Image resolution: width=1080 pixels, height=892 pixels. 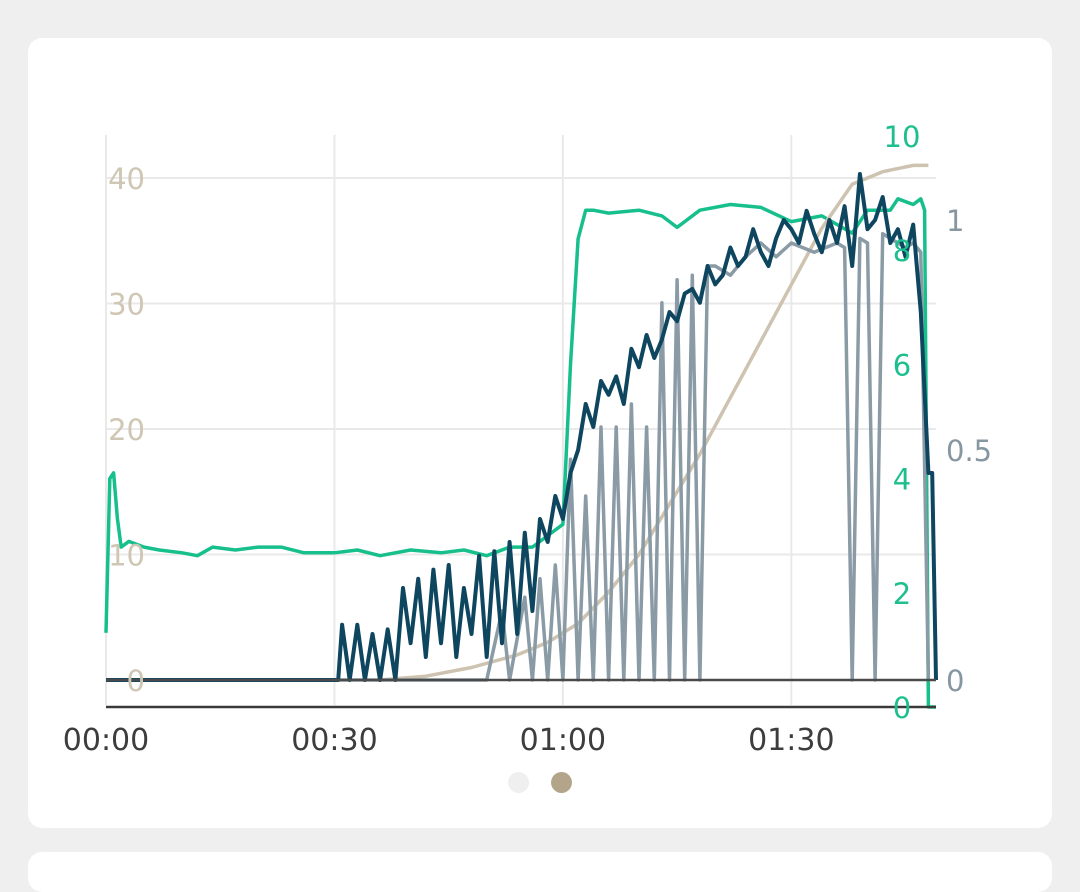 I want to click on x-tick-label: 00:00, so click(x=106, y=740).